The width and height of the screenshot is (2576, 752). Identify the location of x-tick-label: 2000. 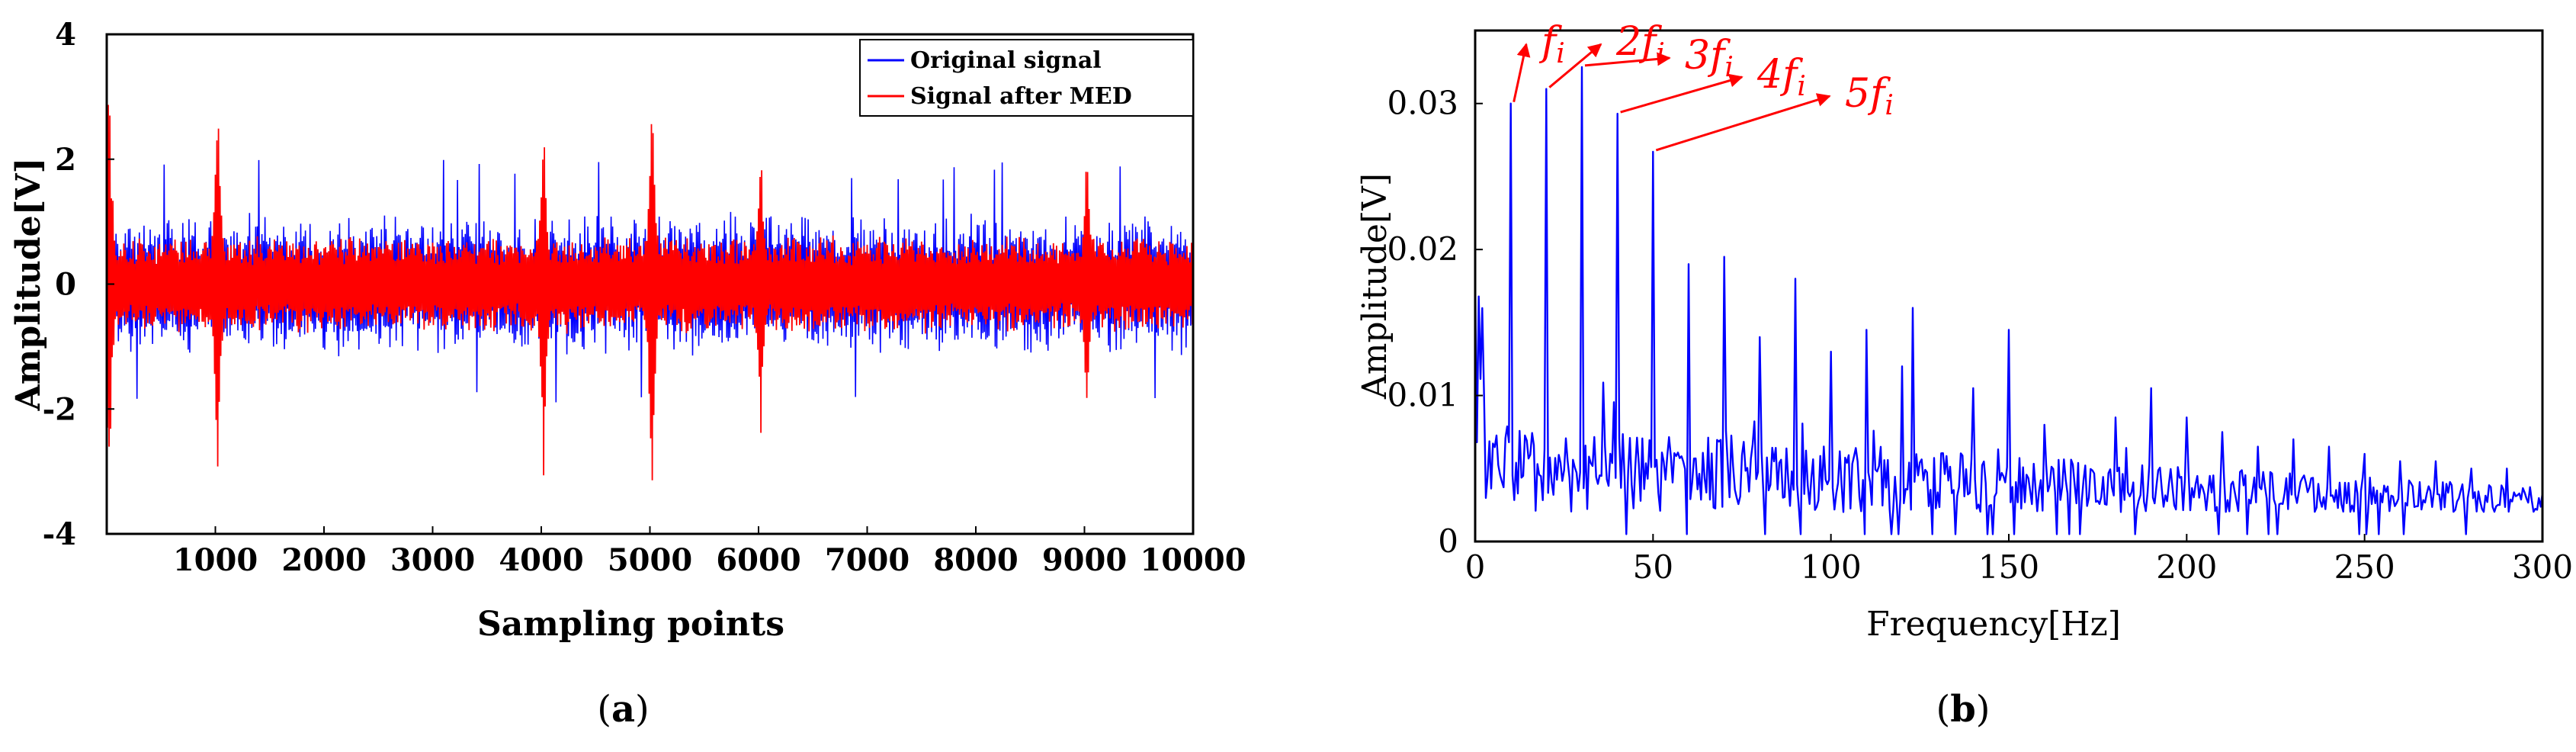
(323, 560).